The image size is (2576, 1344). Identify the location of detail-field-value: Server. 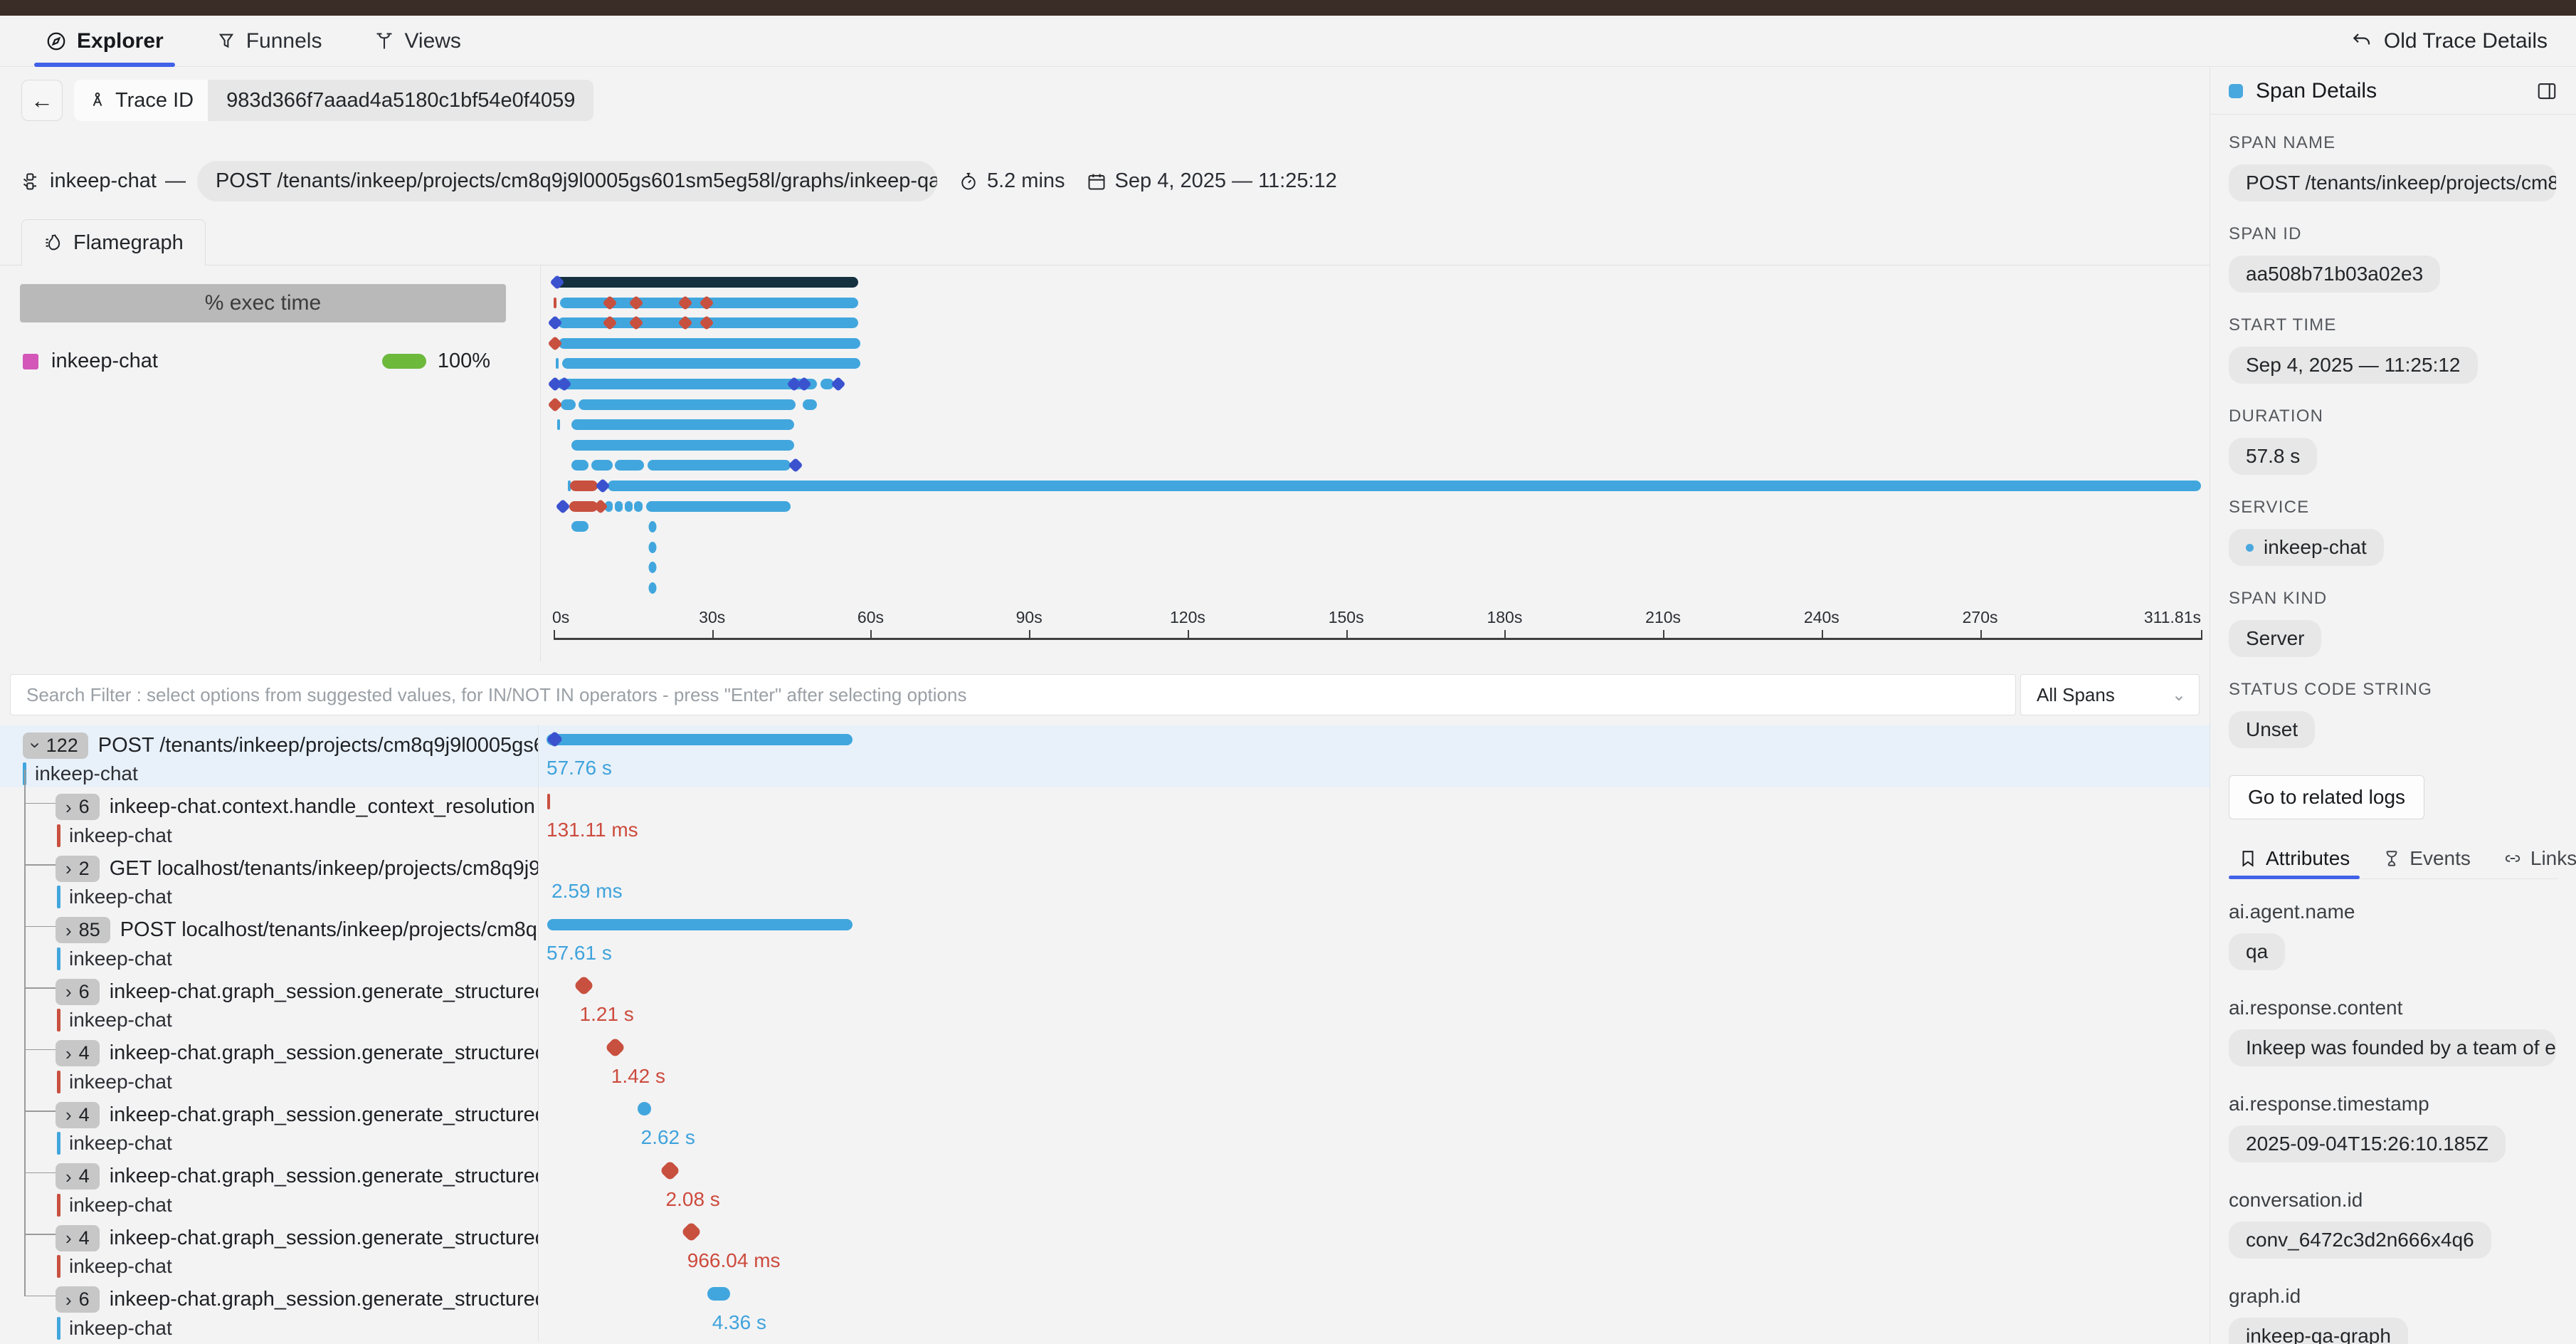
(2275, 638).